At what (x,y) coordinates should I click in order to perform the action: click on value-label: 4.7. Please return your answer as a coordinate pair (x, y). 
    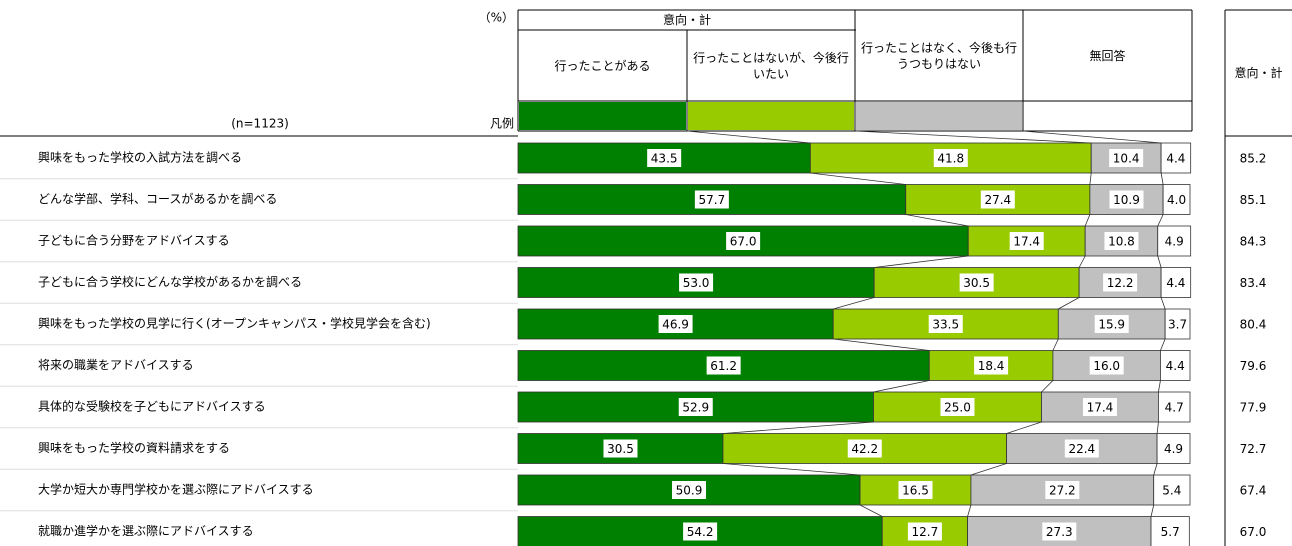
    Looking at the image, I should click on (1174, 408).